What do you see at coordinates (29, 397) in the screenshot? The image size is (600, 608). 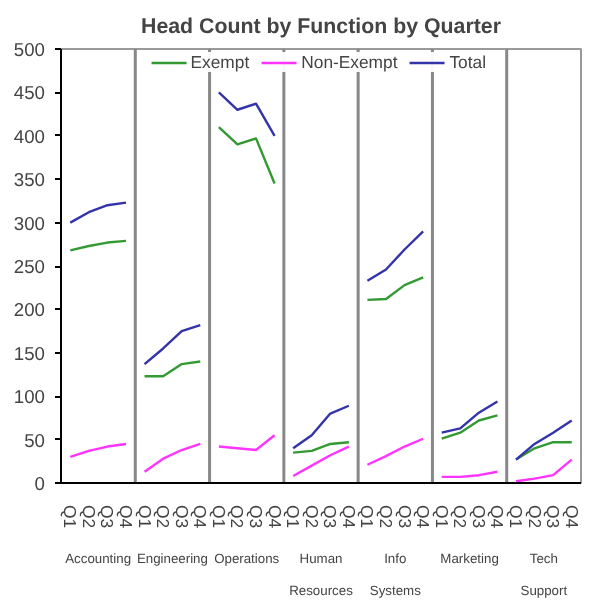 I see `y-tick-label: 100` at bounding box center [29, 397].